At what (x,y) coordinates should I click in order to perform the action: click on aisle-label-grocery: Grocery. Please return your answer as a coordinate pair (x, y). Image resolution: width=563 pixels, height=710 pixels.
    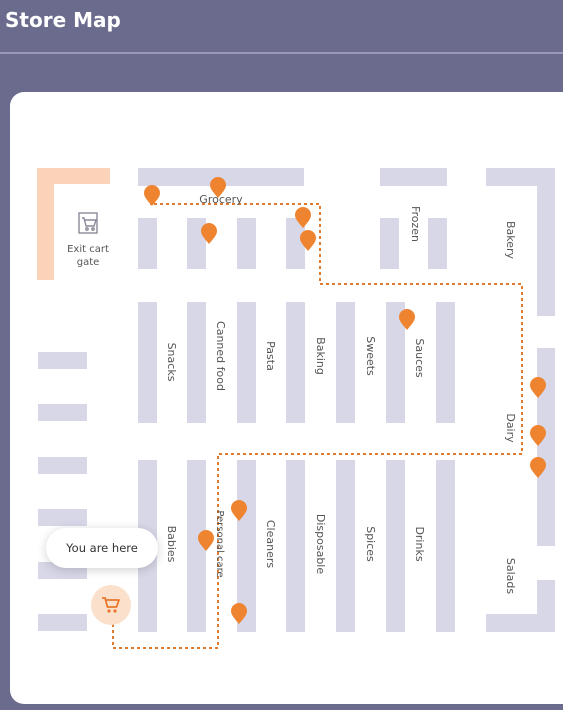
    Looking at the image, I should click on (221, 199).